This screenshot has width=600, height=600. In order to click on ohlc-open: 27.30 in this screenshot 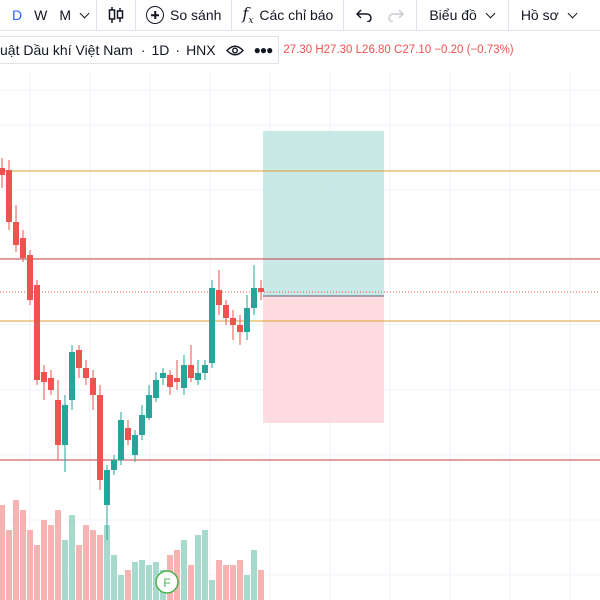, I will do `click(298, 50)`.